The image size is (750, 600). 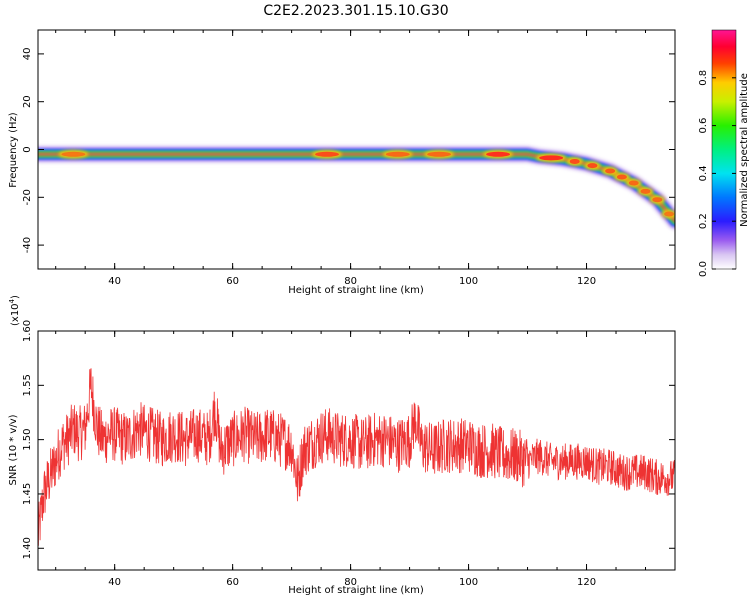 I want to click on snr-y-tick-label: 1.45, so click(x=27, y=494).